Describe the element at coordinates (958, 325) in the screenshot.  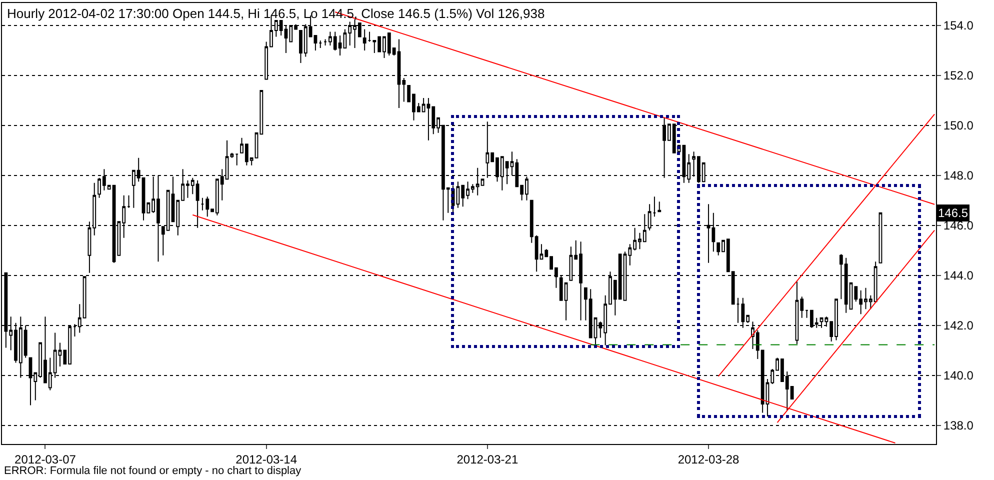
I see `y-tick-label: 142.0` at that location.